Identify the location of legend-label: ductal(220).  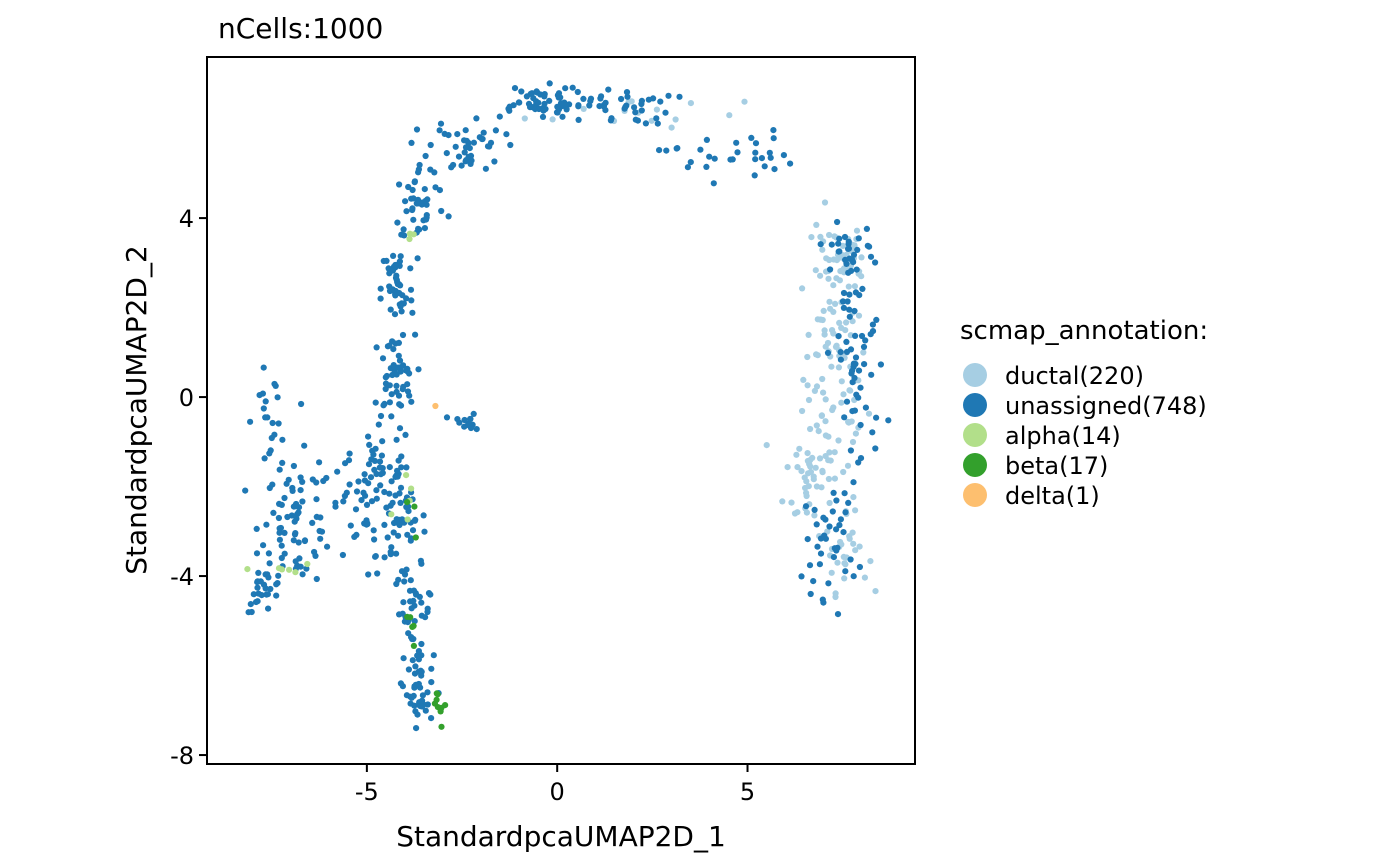
(1074, 376).